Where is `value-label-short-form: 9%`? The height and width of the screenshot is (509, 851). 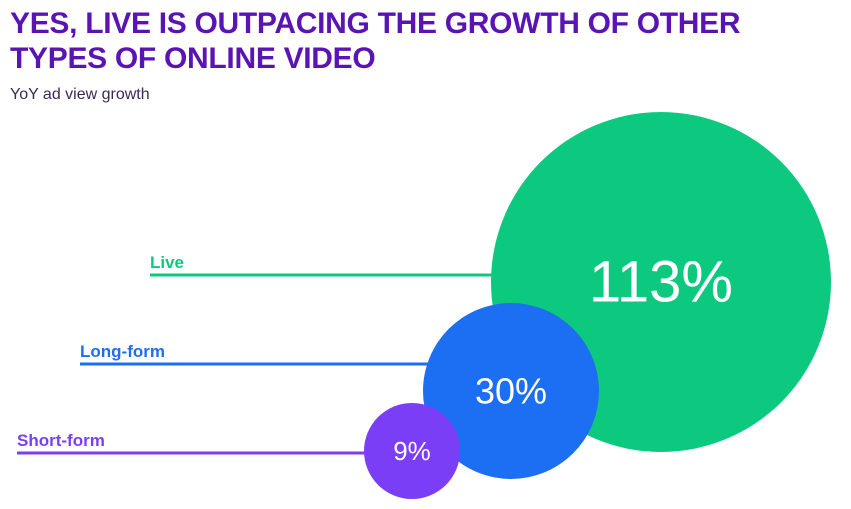
value-label-short-form: 9% is located at coordinates (412, 451).